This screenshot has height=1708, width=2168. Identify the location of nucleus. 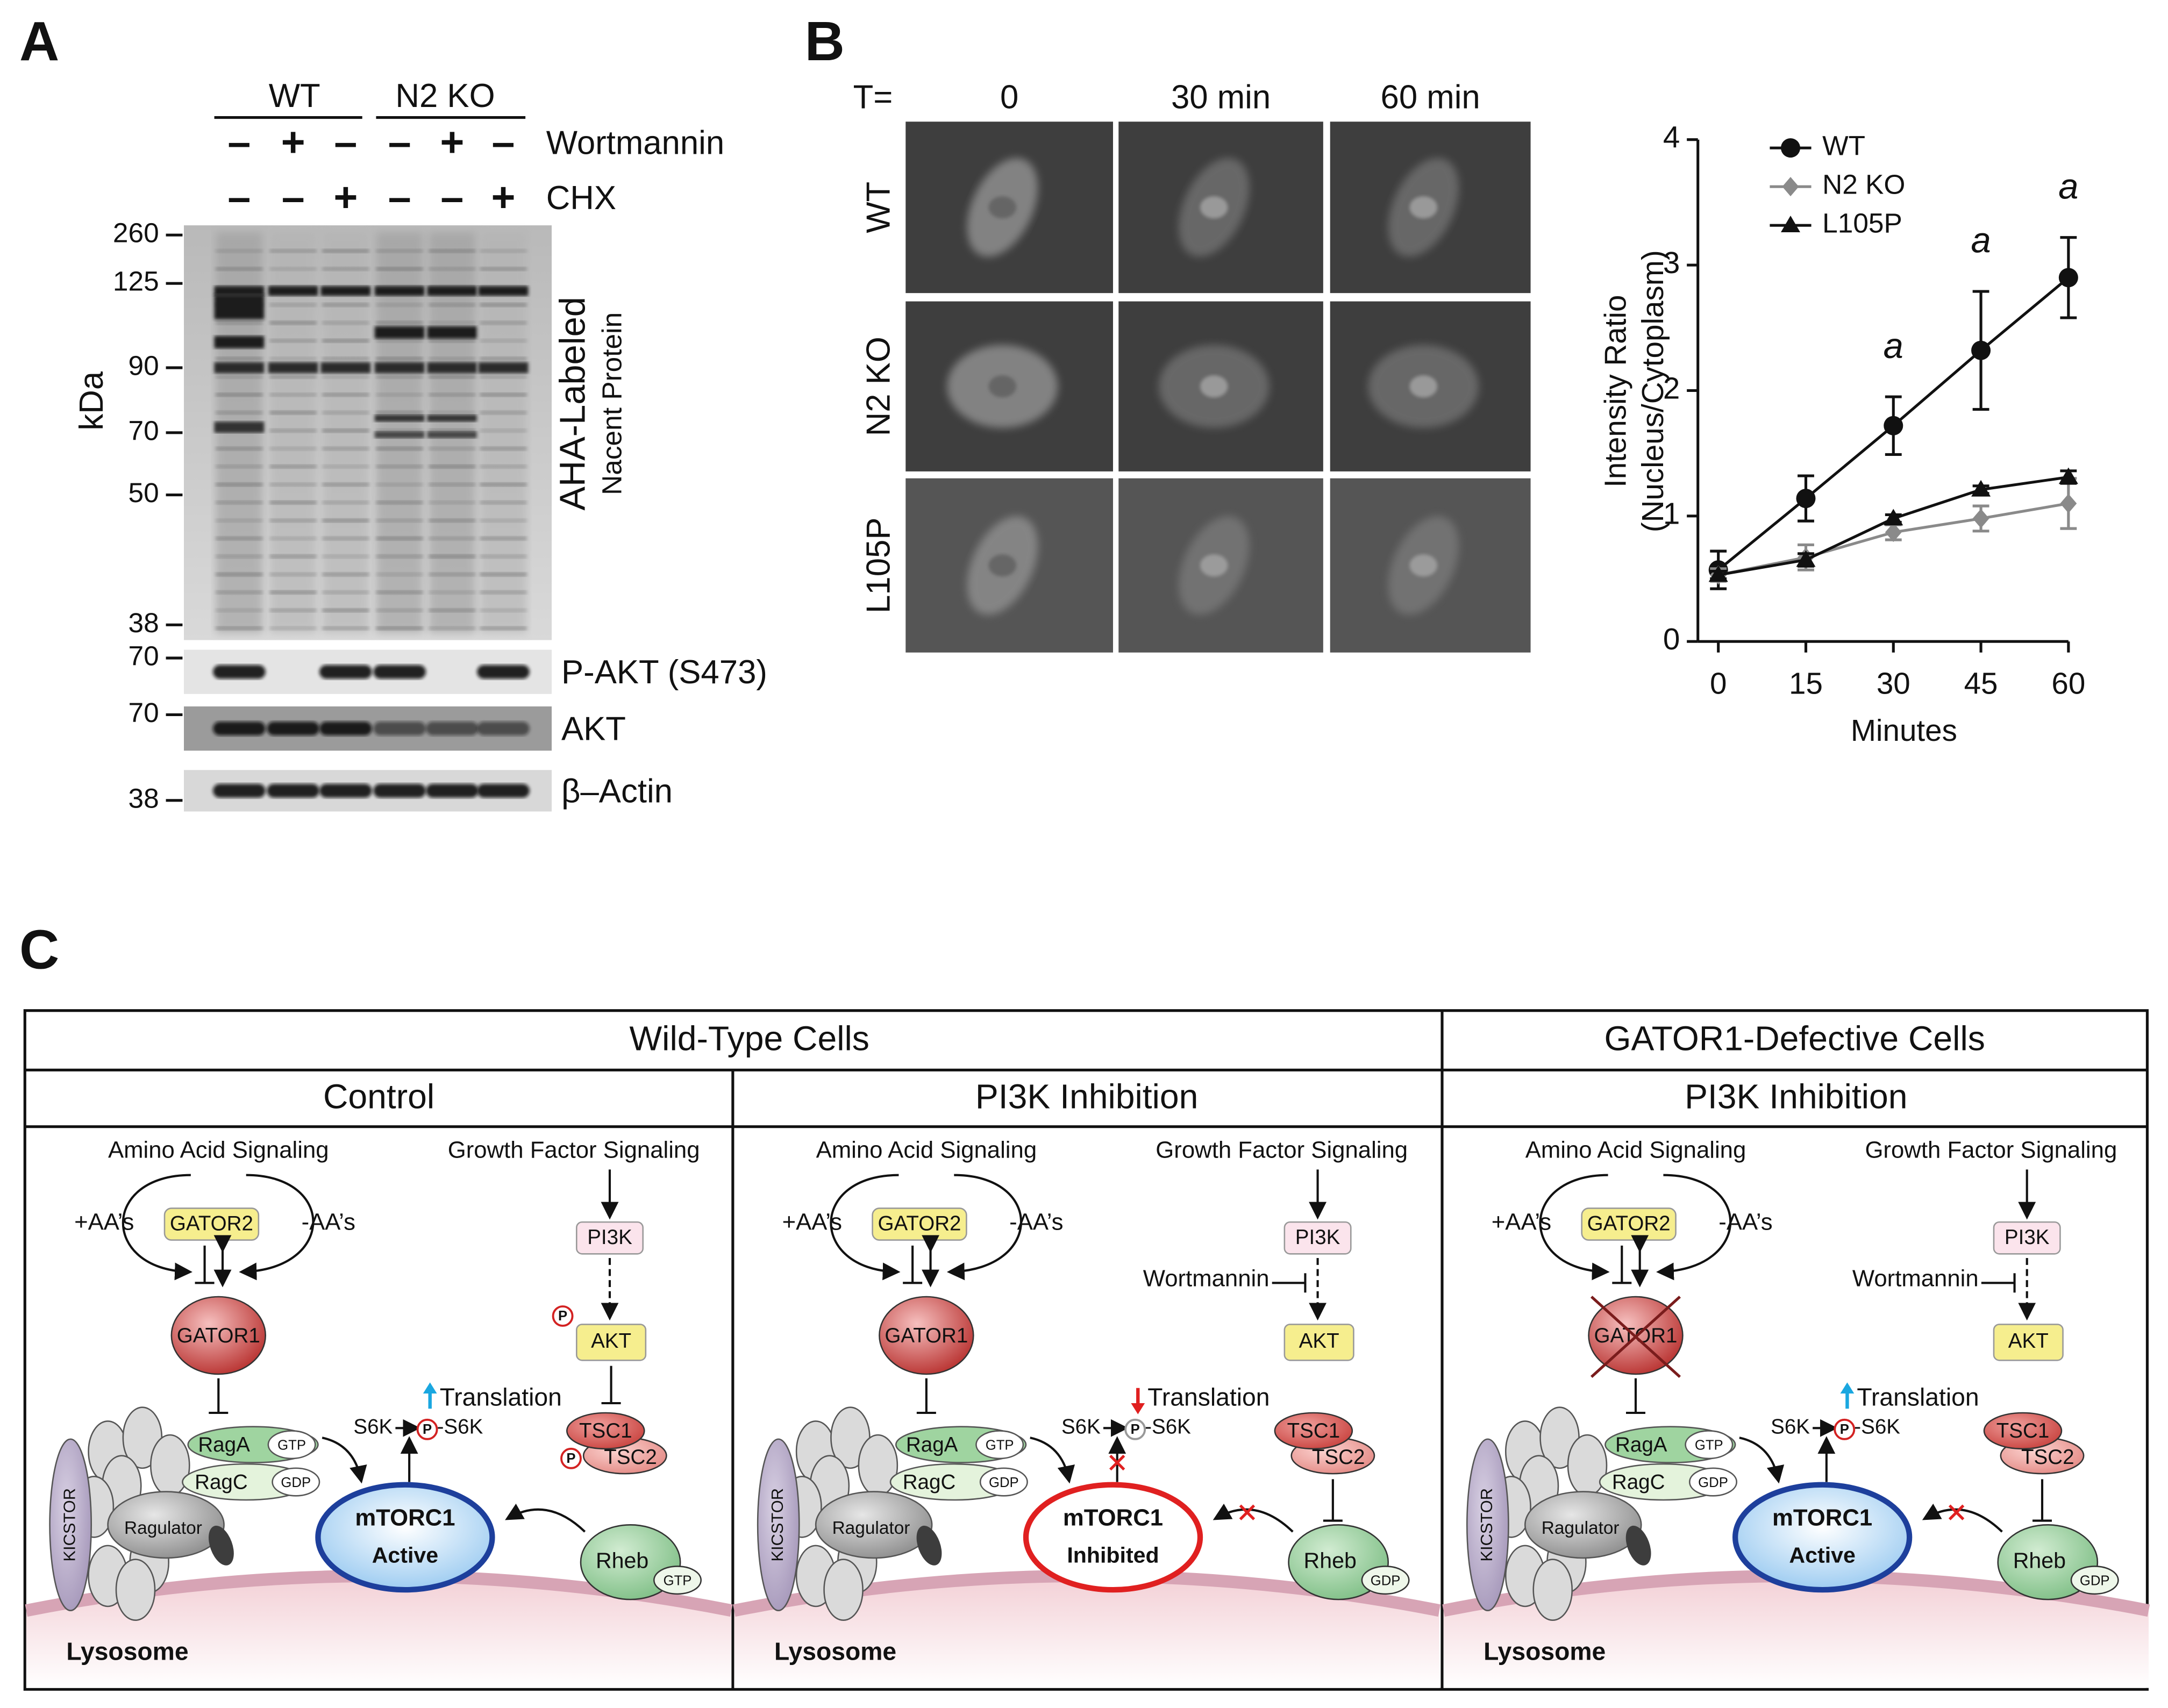
(1214, 207).